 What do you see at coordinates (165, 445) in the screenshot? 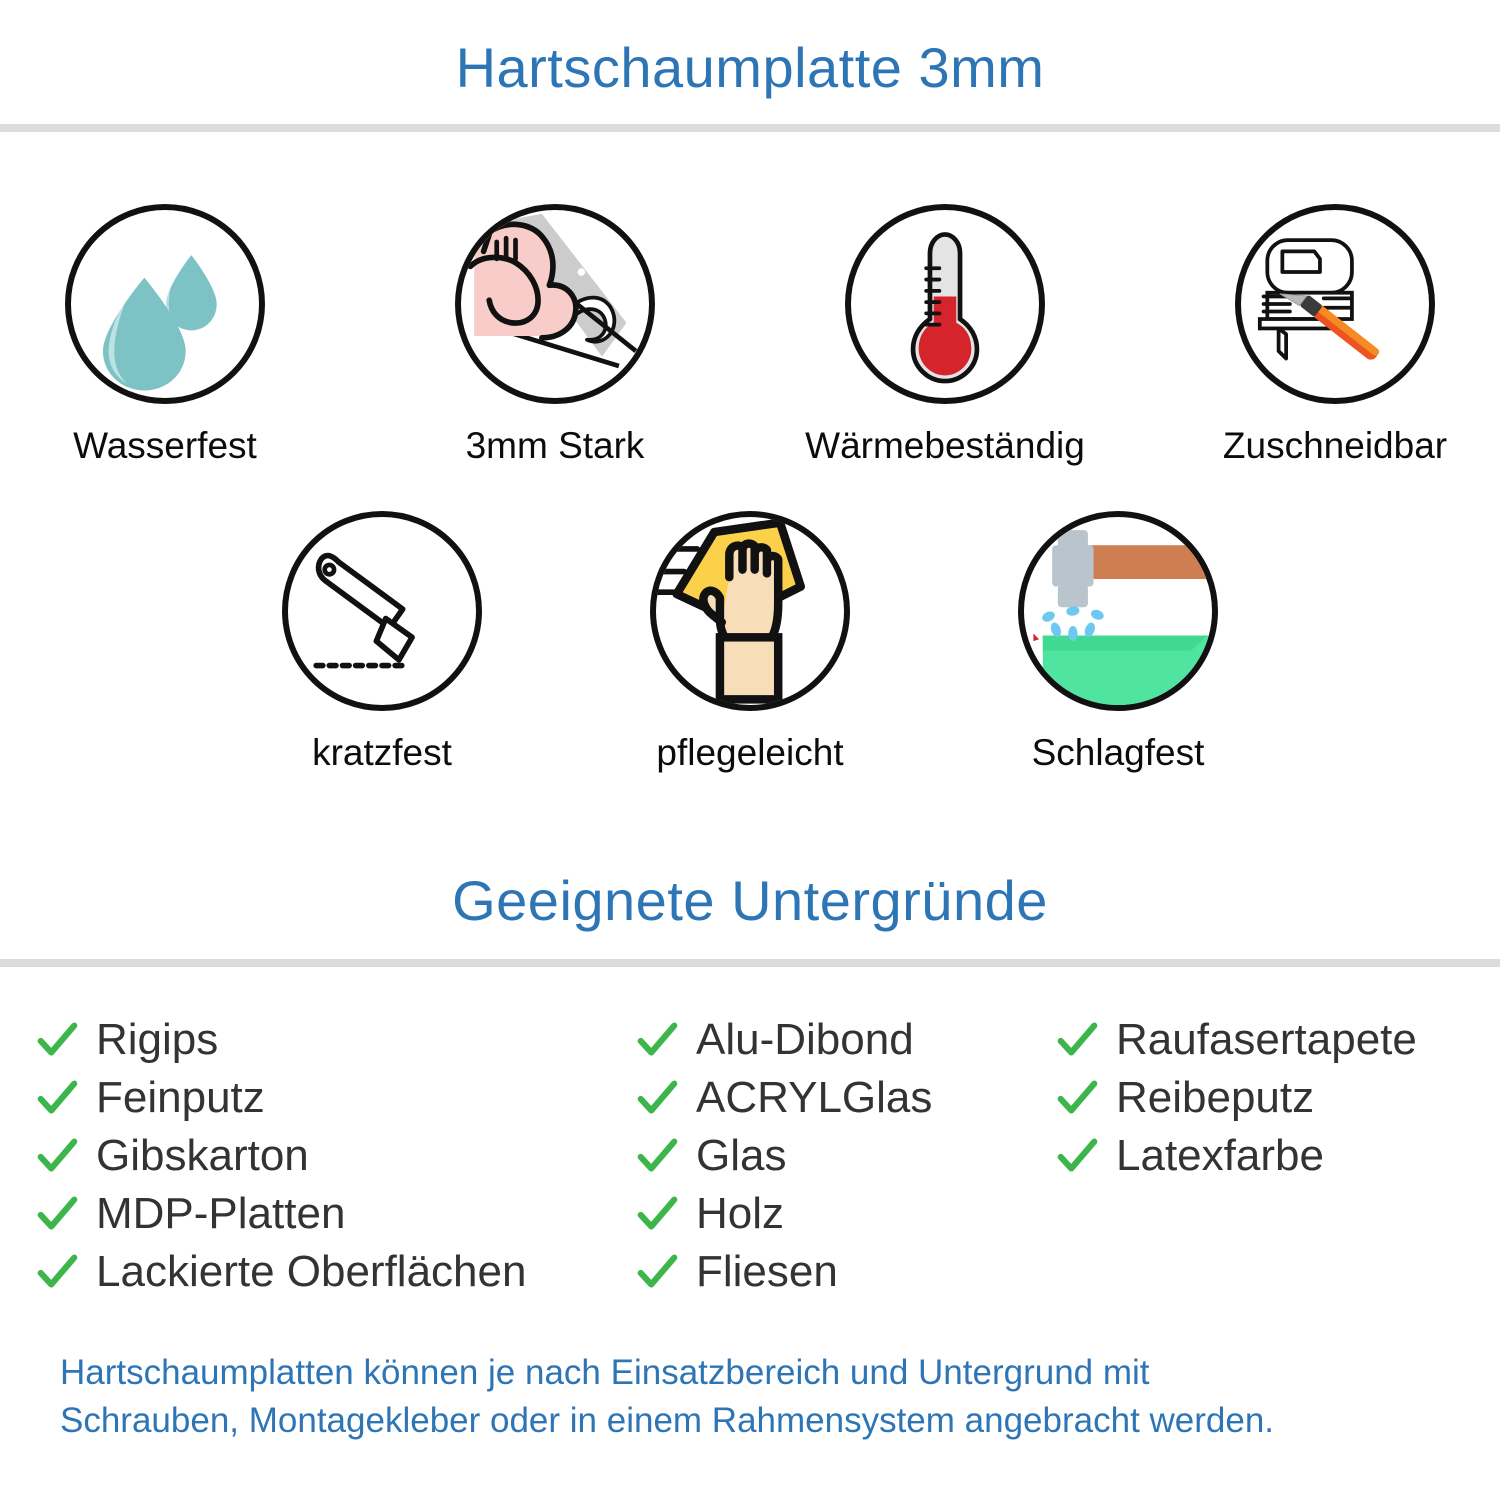
I see `feature-label: Wasserfest` at bounding box center [165, 445].